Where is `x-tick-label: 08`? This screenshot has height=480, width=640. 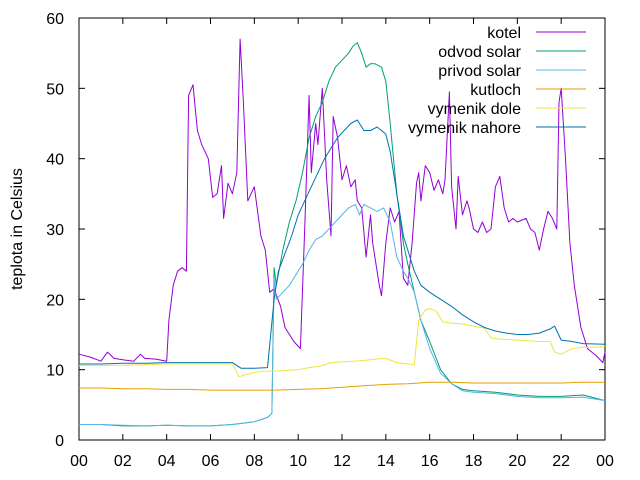 x-tick-label: 08 is located at coordinates (254, 461).